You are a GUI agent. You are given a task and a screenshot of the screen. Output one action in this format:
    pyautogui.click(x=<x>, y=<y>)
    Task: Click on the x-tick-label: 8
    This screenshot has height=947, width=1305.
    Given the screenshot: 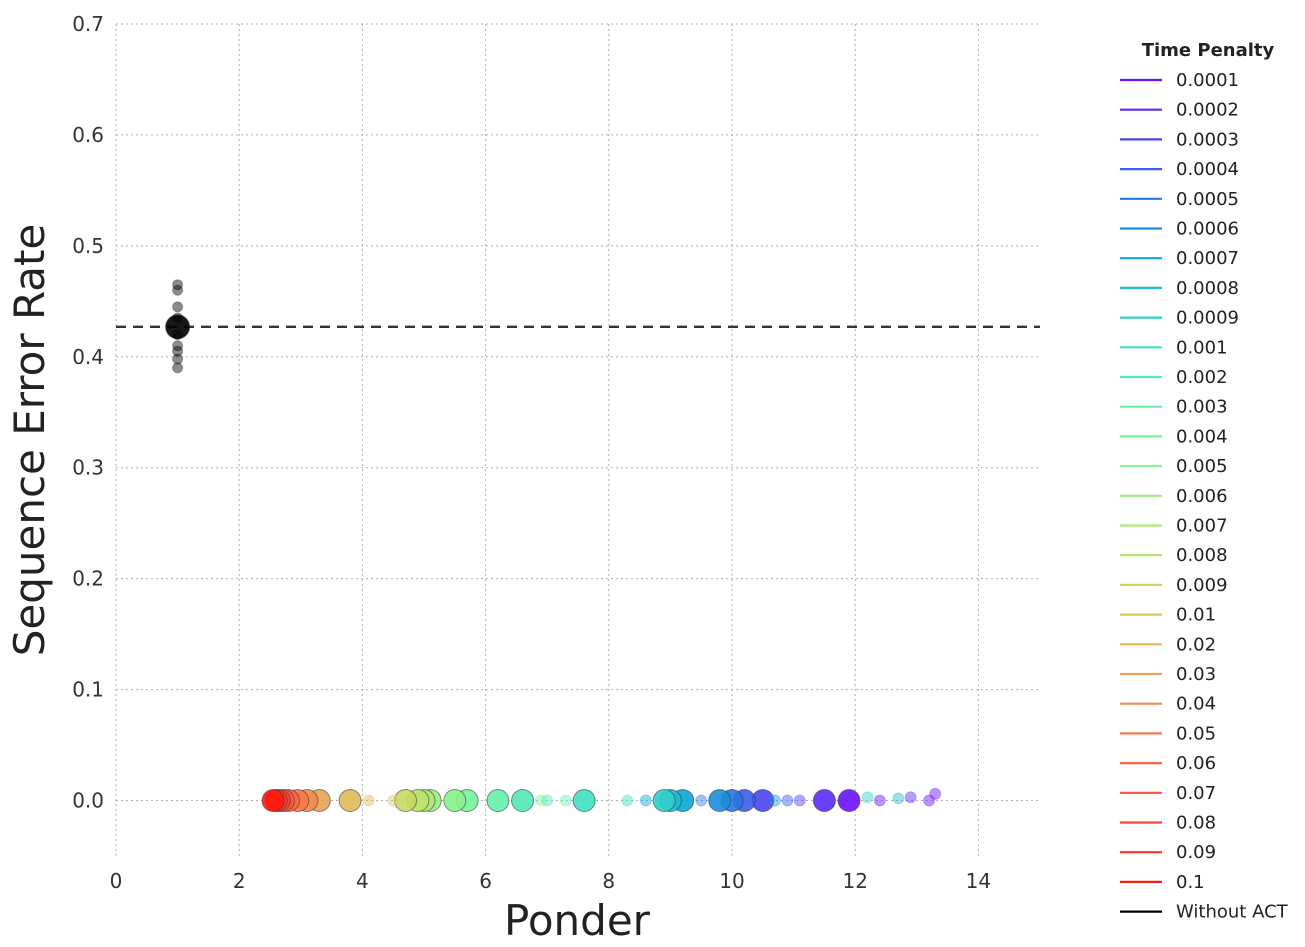 What is the action you would take?
    pyautogui.click(x=608, y=881)
    